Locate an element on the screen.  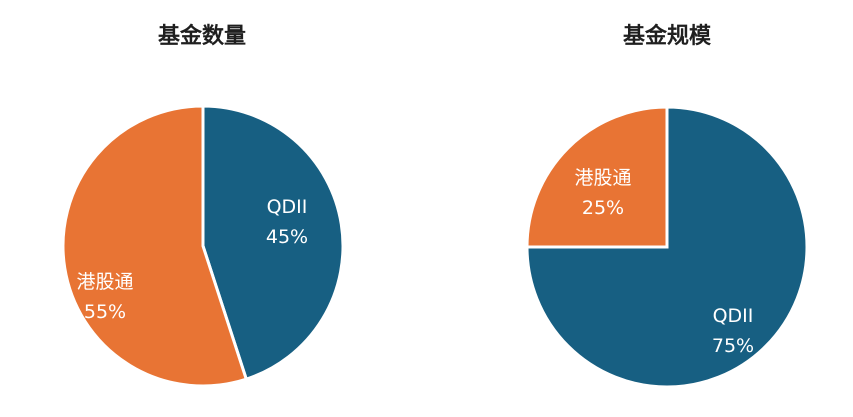
pie2-slice-hk-connect is located at coordinates (597, 177).